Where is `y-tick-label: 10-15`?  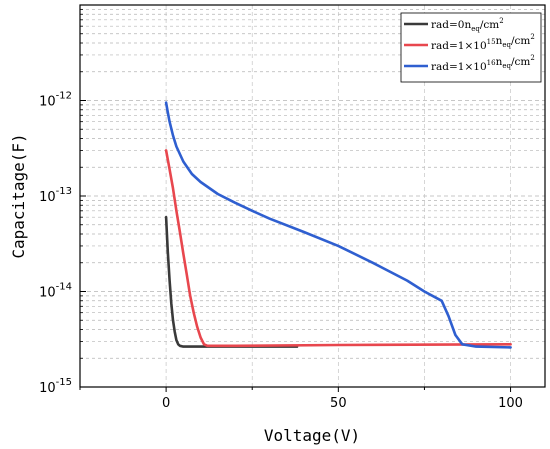 y-tick-label: 10-15 is located at coordinates (55, 386).